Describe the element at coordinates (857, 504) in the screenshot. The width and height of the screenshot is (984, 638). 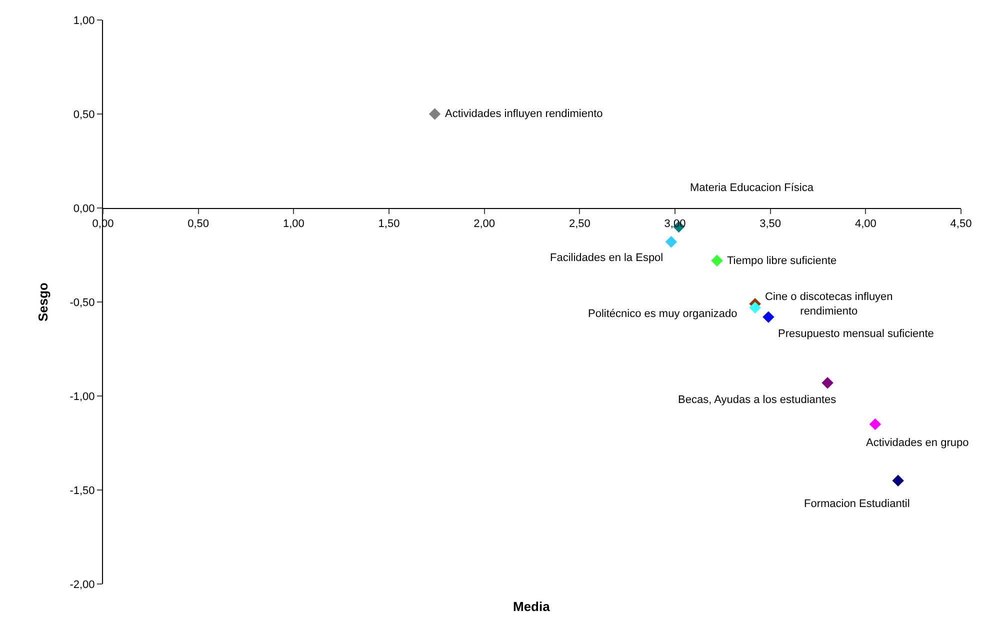
I see `series-label: Formacion Estudiantil` at that location.